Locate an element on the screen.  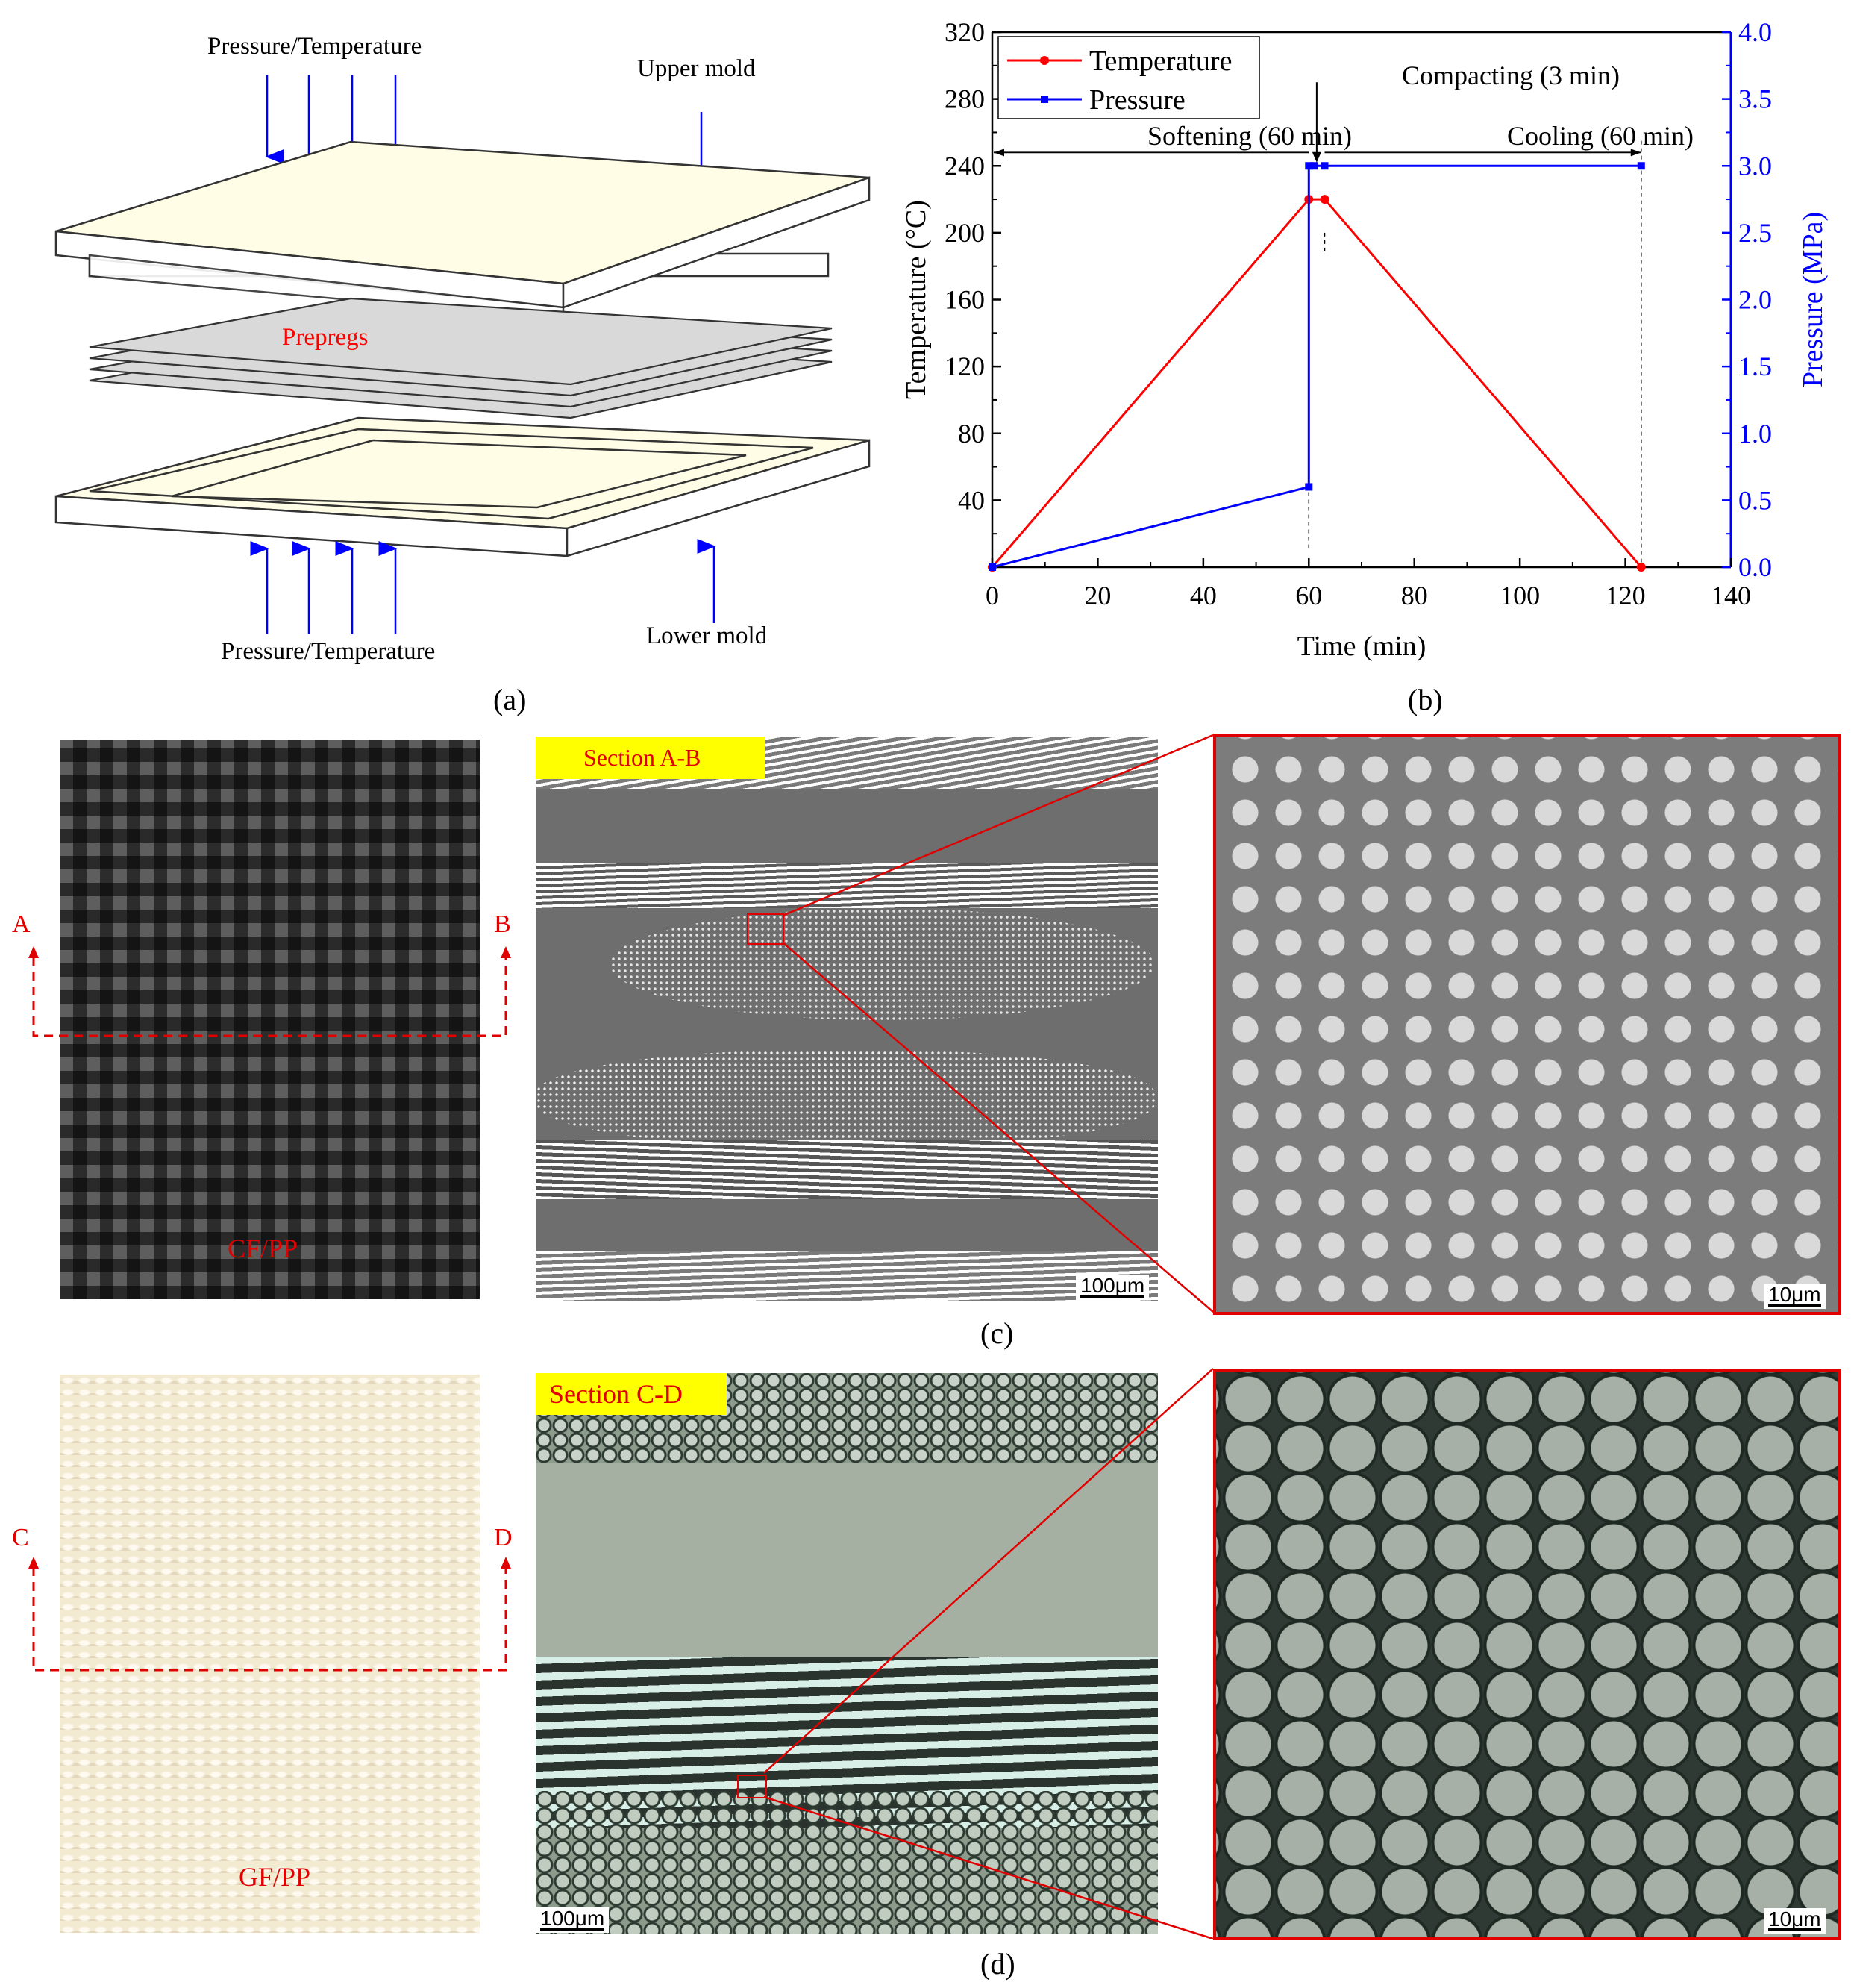
compacting-arrowhead is located at coordinates (1317, 157).